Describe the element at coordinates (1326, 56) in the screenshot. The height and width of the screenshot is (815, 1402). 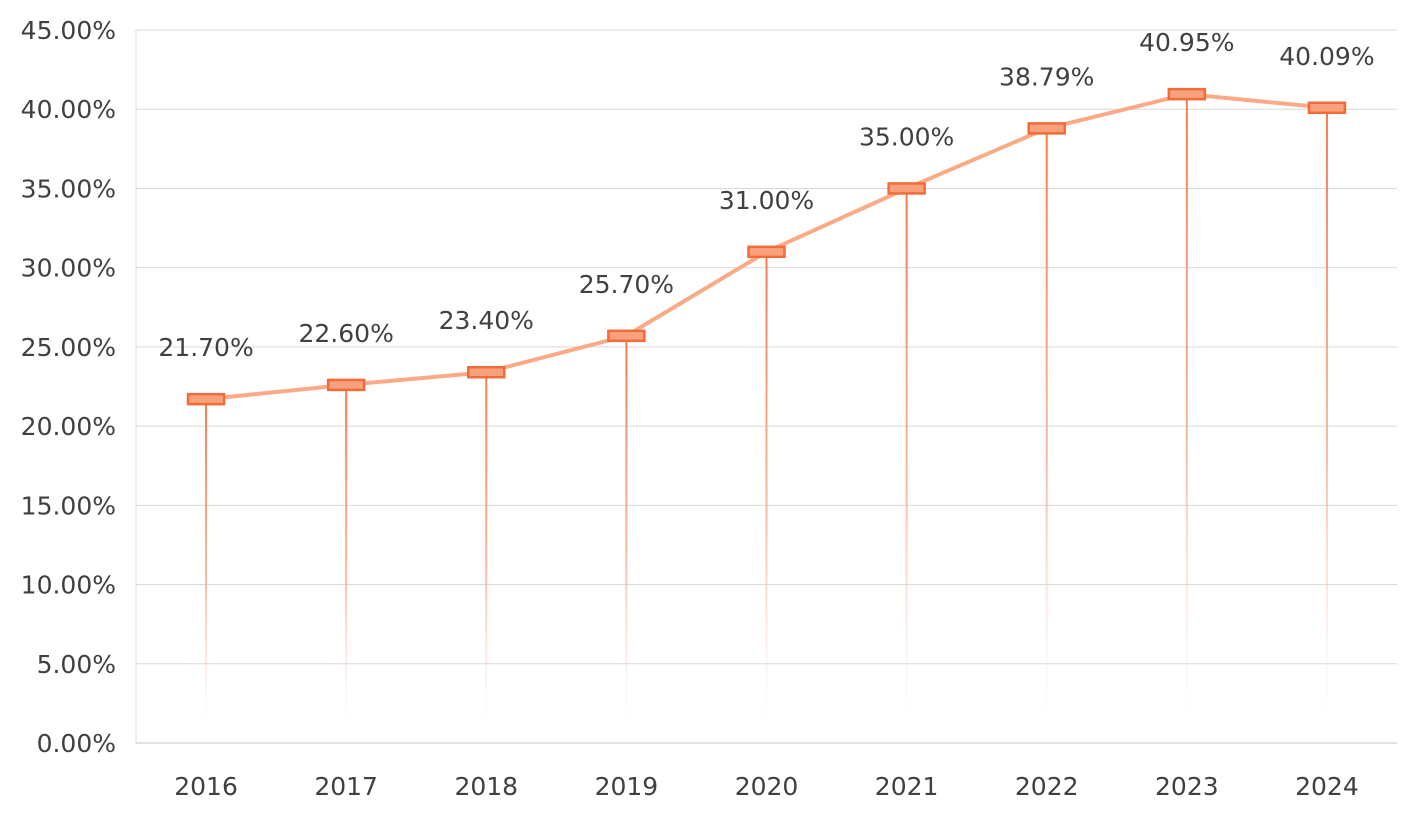
I see `data-label: 40.09%` at that location.